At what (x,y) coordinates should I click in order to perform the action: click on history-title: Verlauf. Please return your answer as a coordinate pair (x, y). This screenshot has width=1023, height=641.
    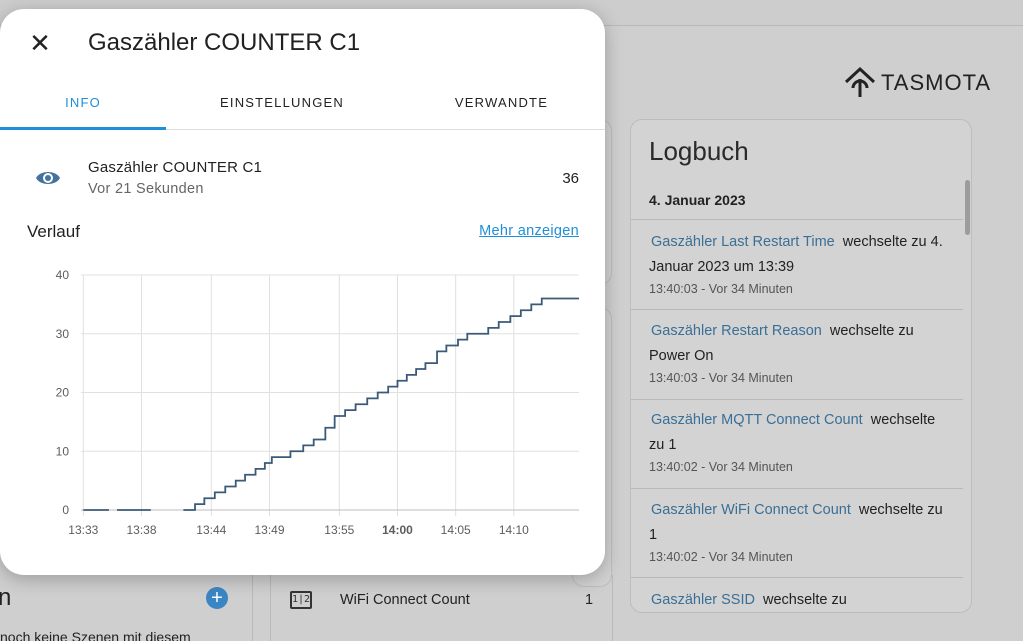
    Looking at the image, I should click on (53, 231).